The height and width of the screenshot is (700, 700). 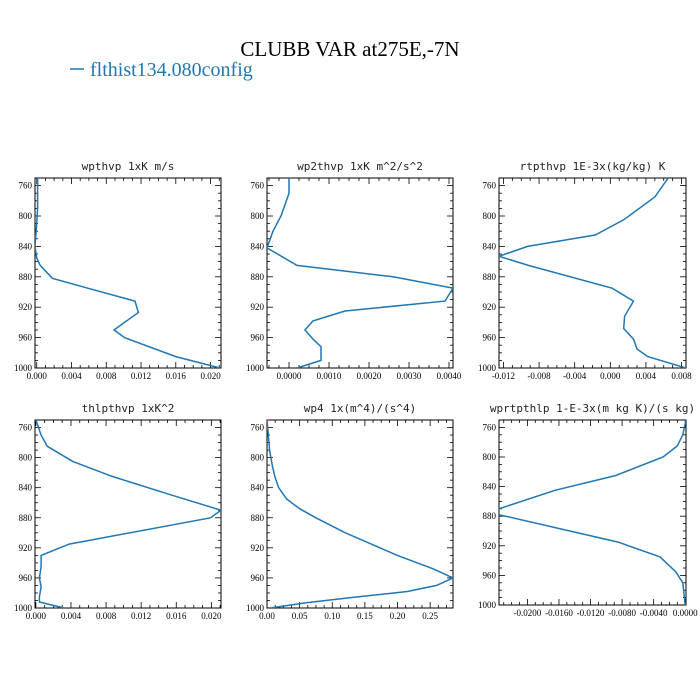 I want to click on x-tick-label: -0.0120, so click(x=591, y=613).